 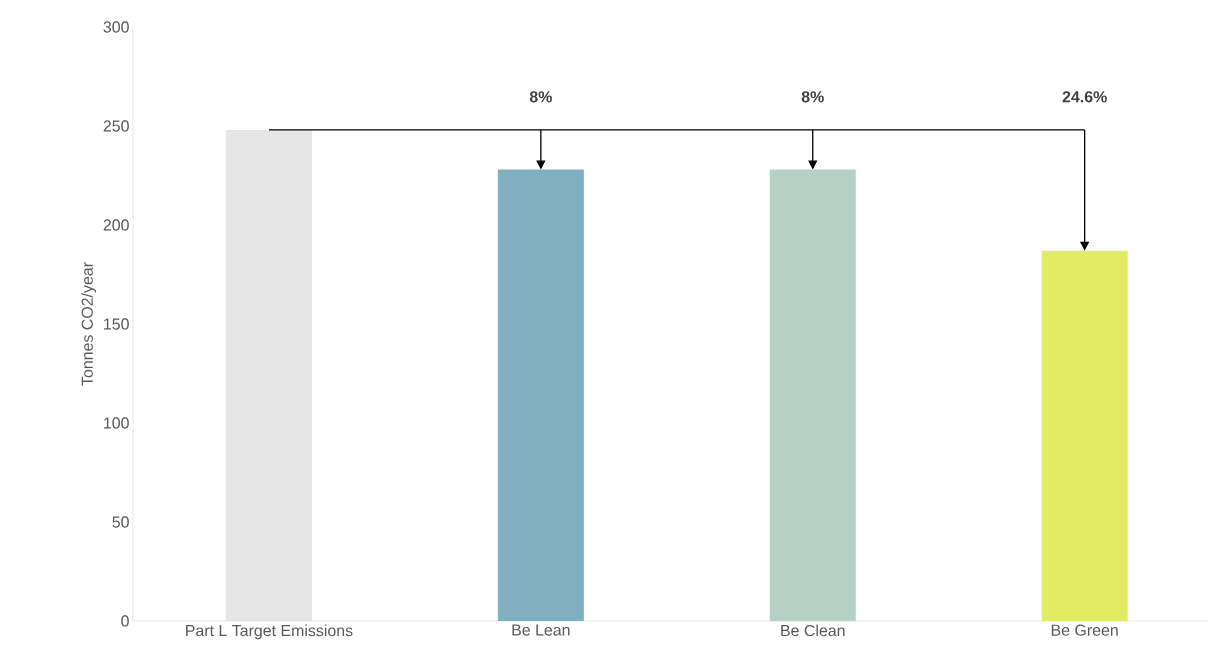 What do you see at coordinates (1084, 97) in the screenshot?
I see `annotation: 24.6%` at bounding box center [1084, 97].